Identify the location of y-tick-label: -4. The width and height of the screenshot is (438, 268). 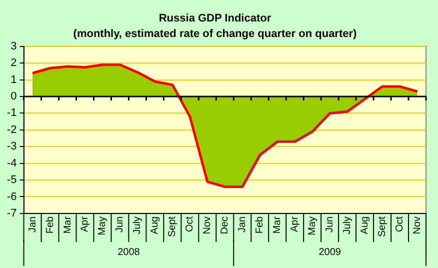
(12, 163).